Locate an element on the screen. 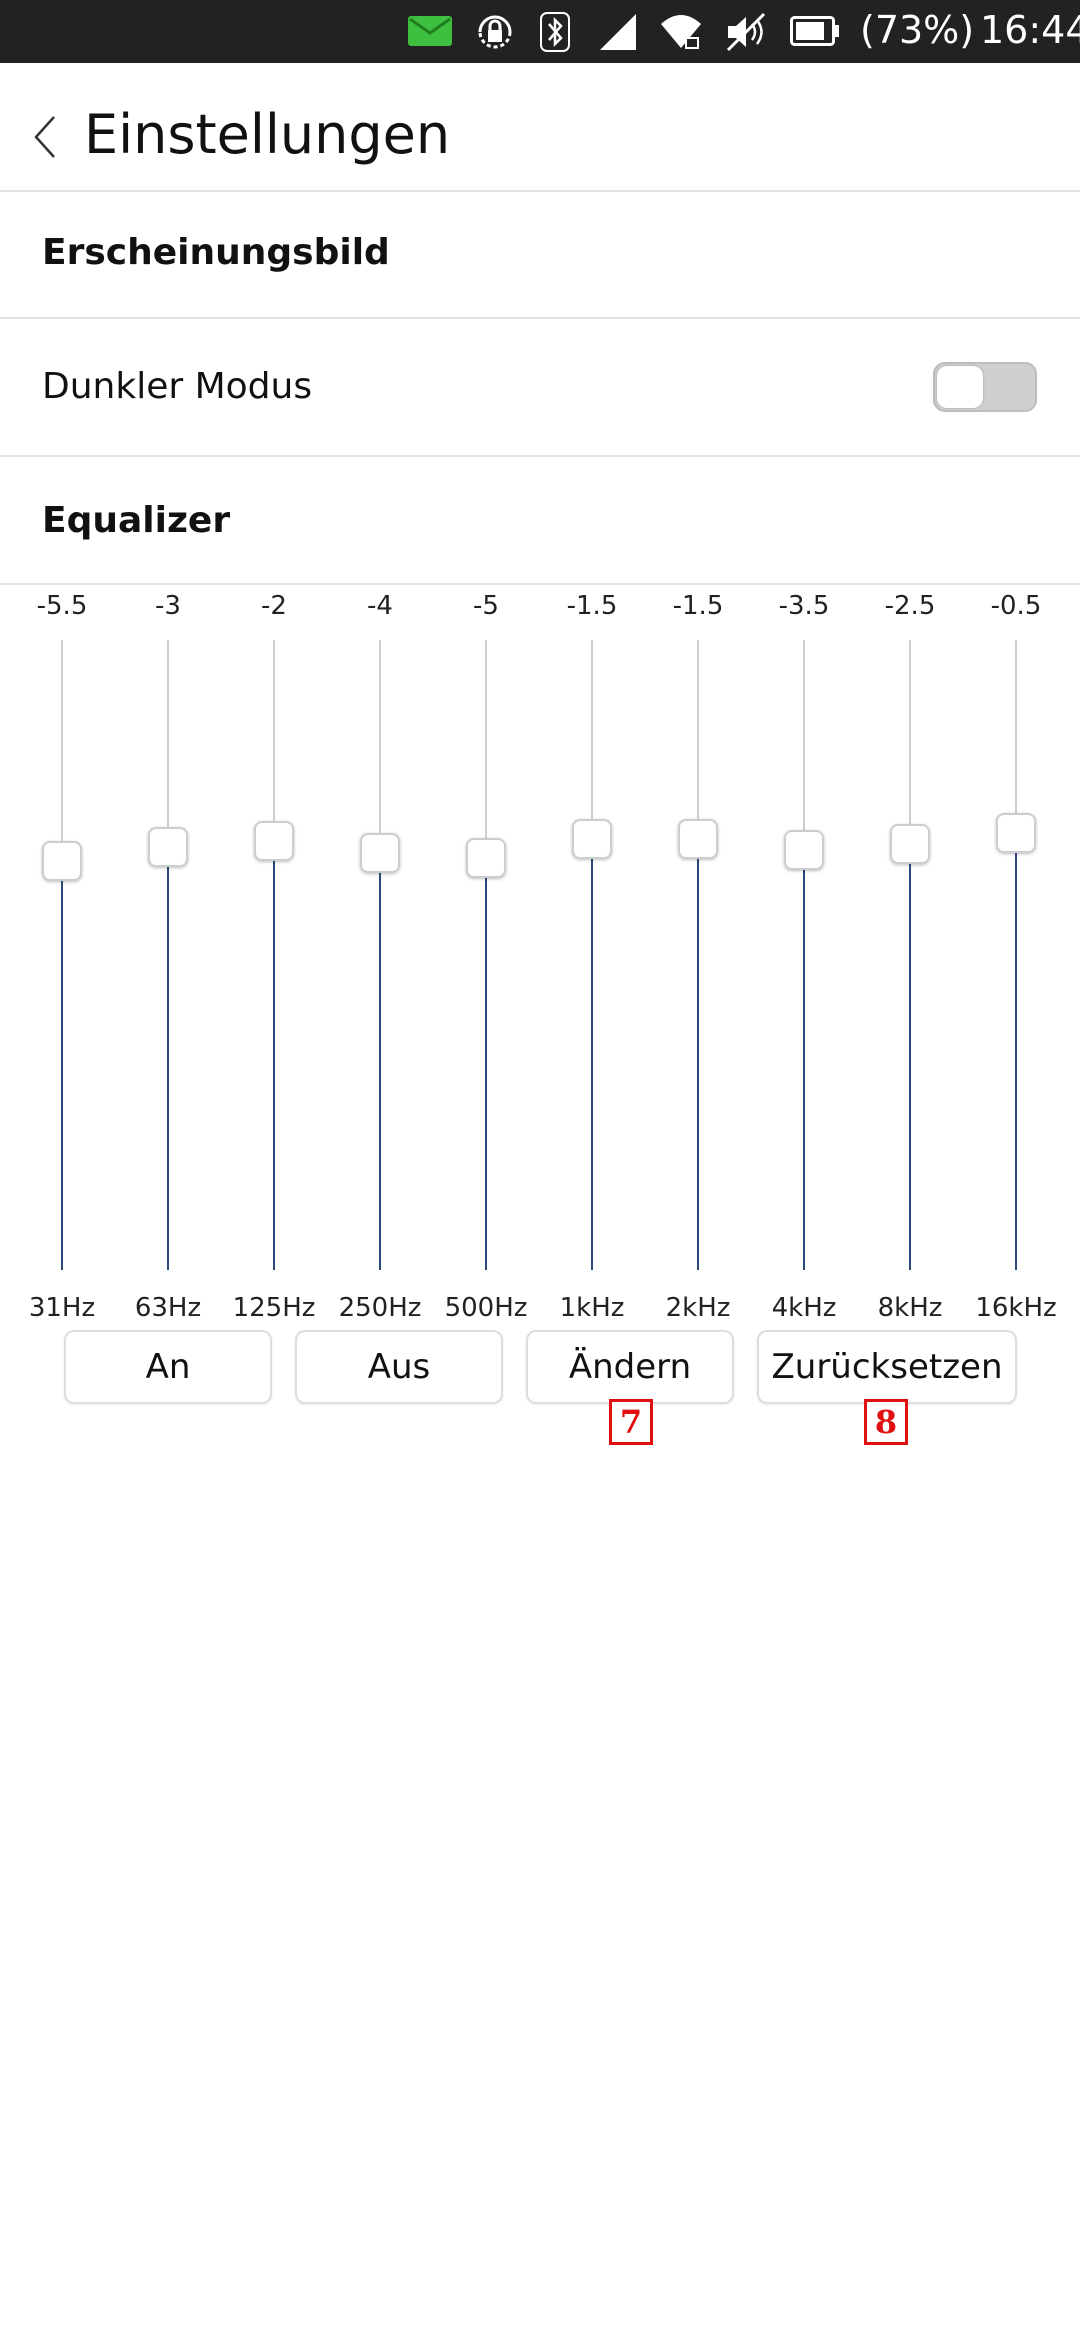 The height and width of the screenshot is (2340, 1080). band-frequency-label: 4kHz is located at coordinates (804, 1308).